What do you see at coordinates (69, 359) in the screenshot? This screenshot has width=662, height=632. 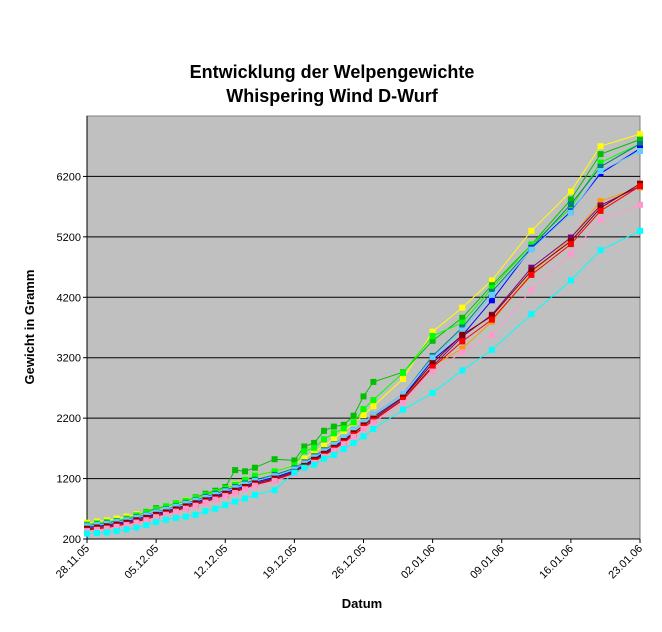 I see `y-tick-label: 3200` at bounding box center [69, 359].